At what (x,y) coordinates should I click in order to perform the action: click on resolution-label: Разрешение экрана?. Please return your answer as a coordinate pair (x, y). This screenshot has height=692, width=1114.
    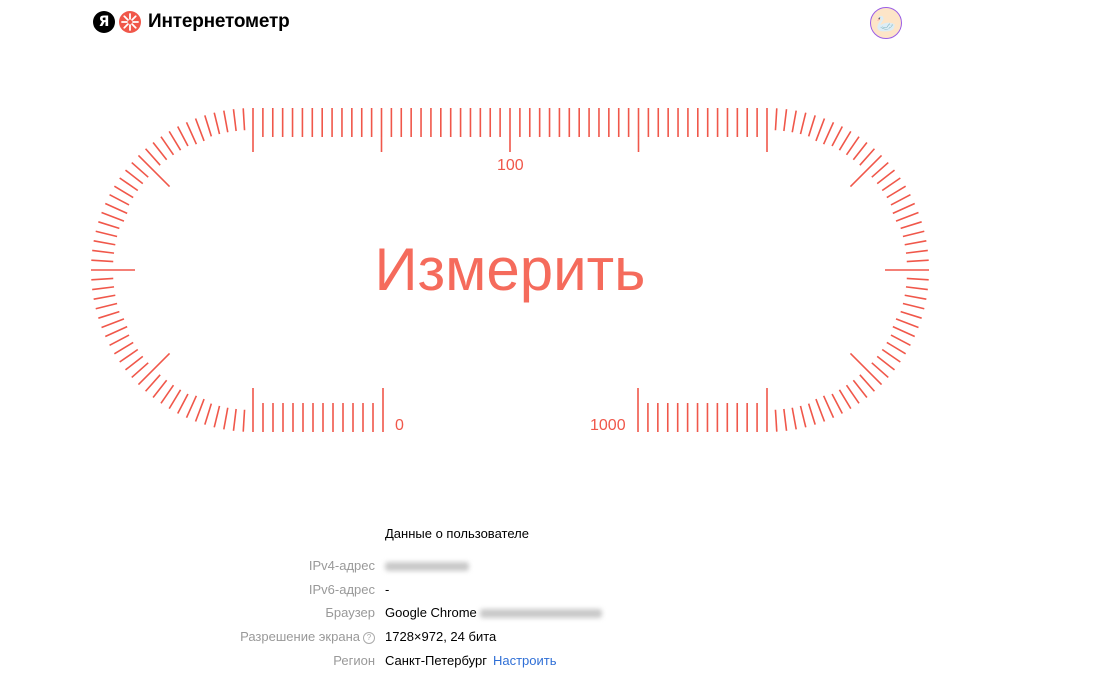
    Looking at the image, I should click on (307, 636).